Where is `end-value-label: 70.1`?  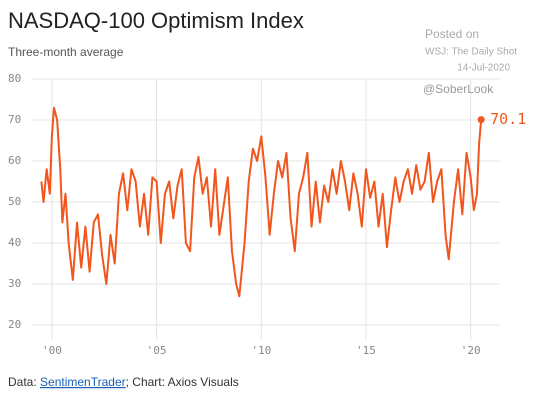 end-value-label: 70.1 is located at coordinates (508, 119).